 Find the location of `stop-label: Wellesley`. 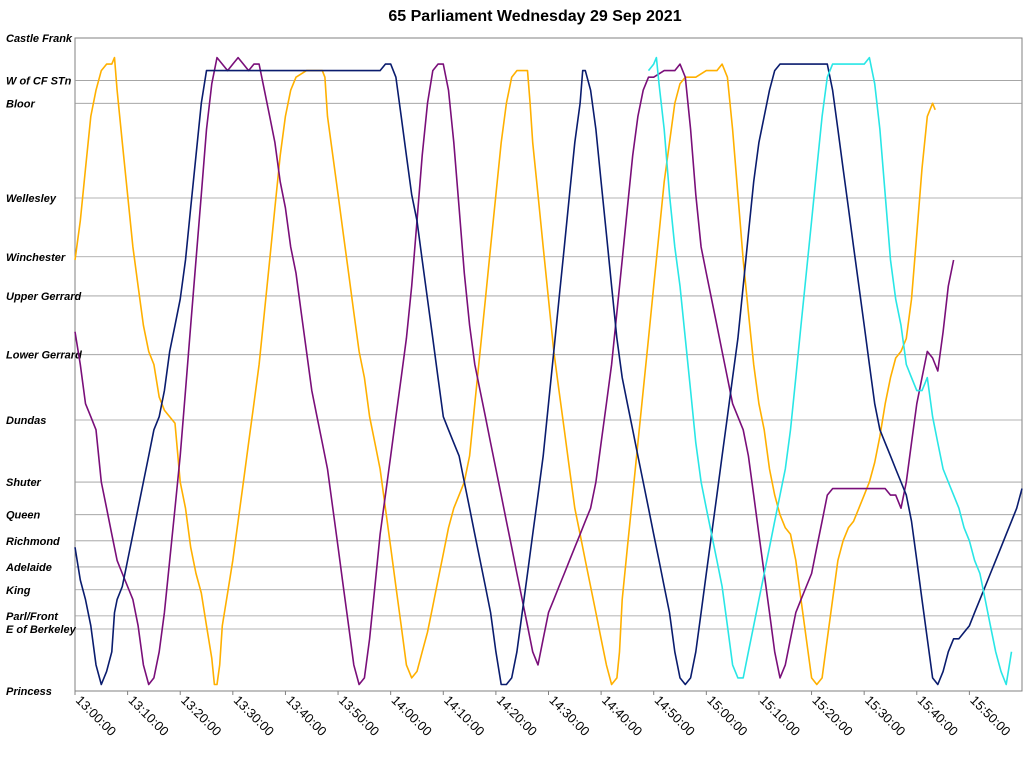

stop-label: Wellesley is located at coordinates (31, 199).